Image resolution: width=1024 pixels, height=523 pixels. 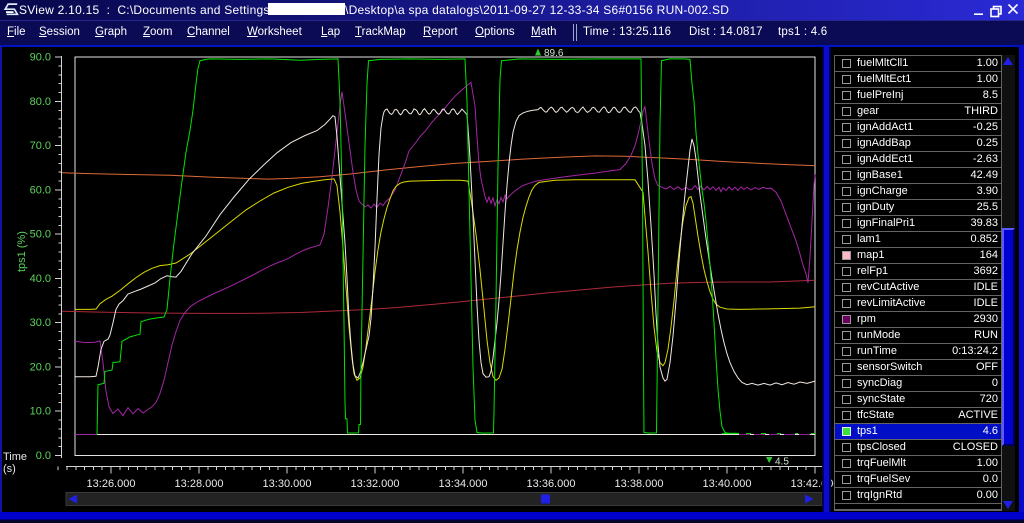 I want to click on svg-text: 80.0, so click(x=40, y=102).